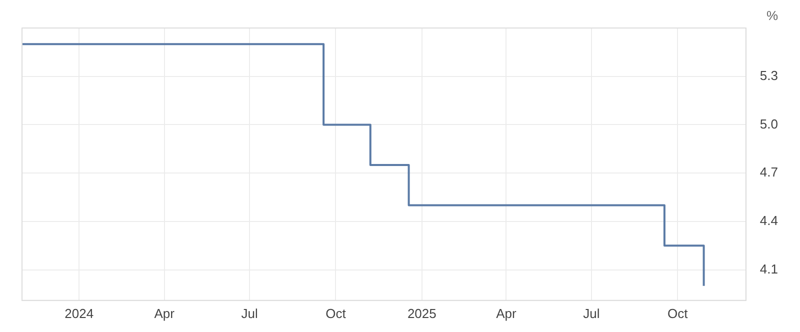  Describe the element at coordinates (421, 313) in the screenshot. I see `x-tick-label: 2025` at that location.